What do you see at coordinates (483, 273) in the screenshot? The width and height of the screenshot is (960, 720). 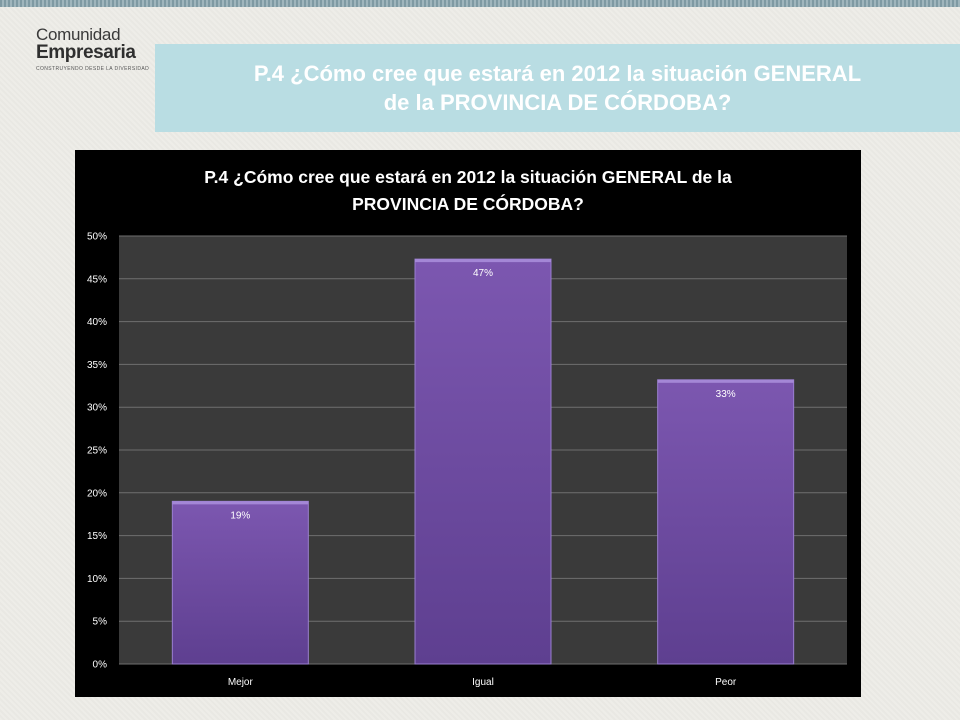 I see `data-label: 47%` at bounding box center [483, 273].